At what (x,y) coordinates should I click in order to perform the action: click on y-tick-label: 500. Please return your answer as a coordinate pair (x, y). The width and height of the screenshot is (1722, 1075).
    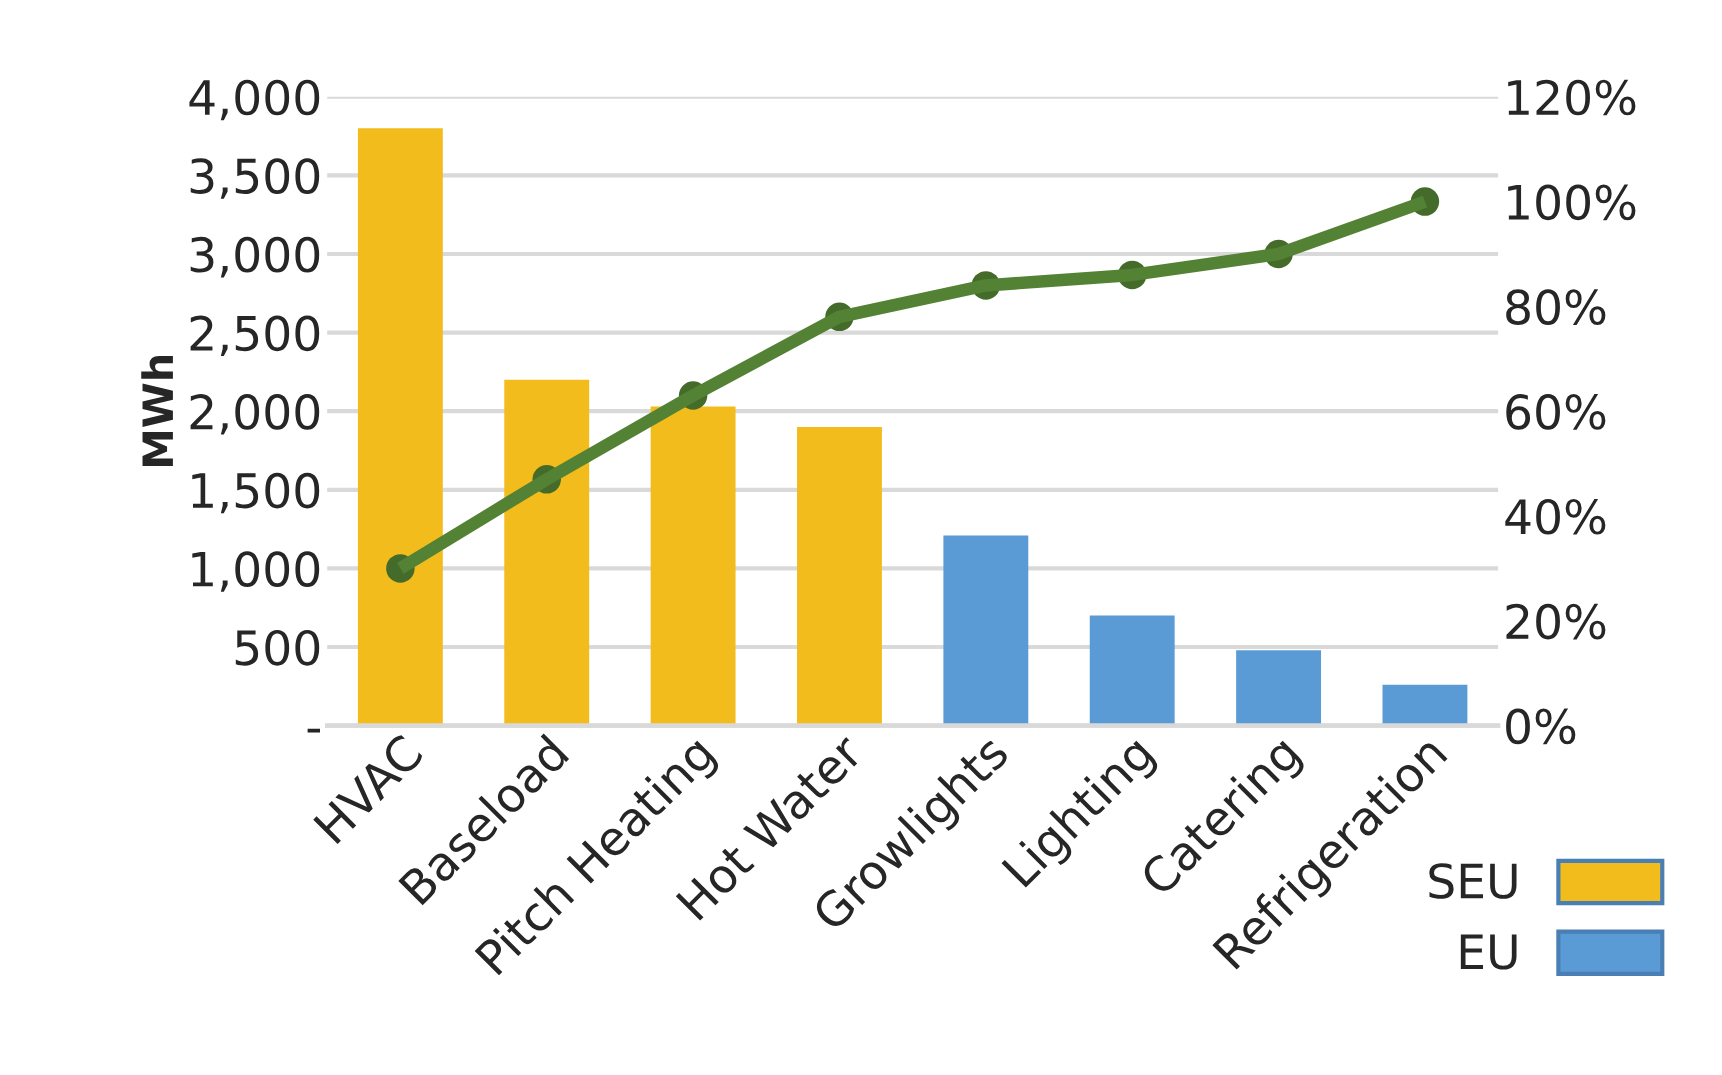
    Looking at the image, I should click on (277, 647).